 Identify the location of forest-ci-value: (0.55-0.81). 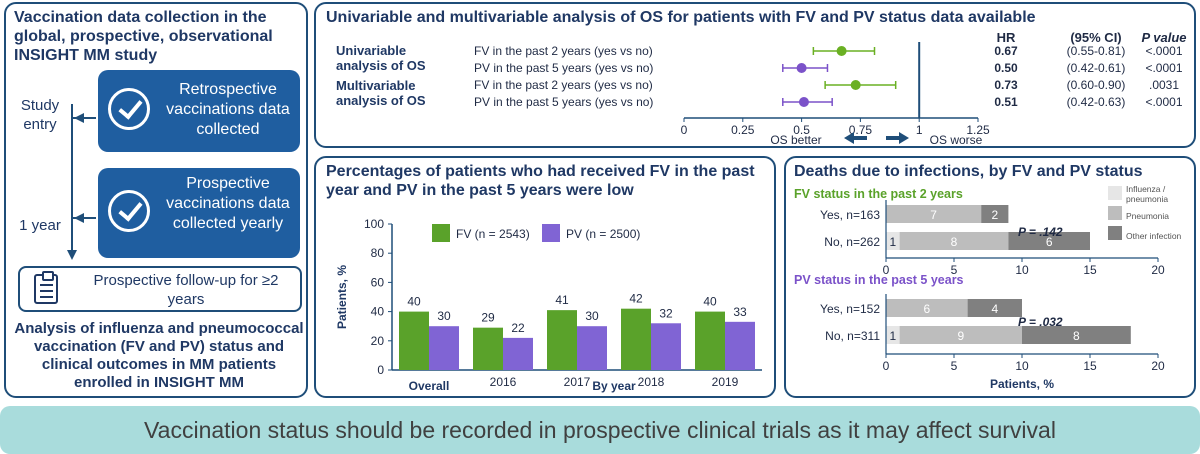
(1096, 51).